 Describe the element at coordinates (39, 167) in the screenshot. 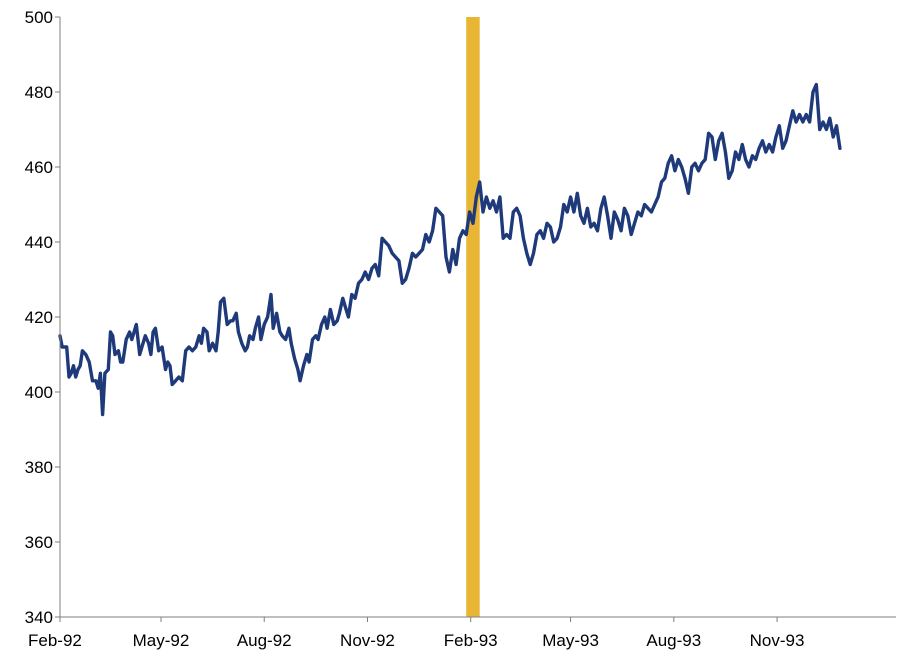

I see `y-tick-label: 460` at that location.